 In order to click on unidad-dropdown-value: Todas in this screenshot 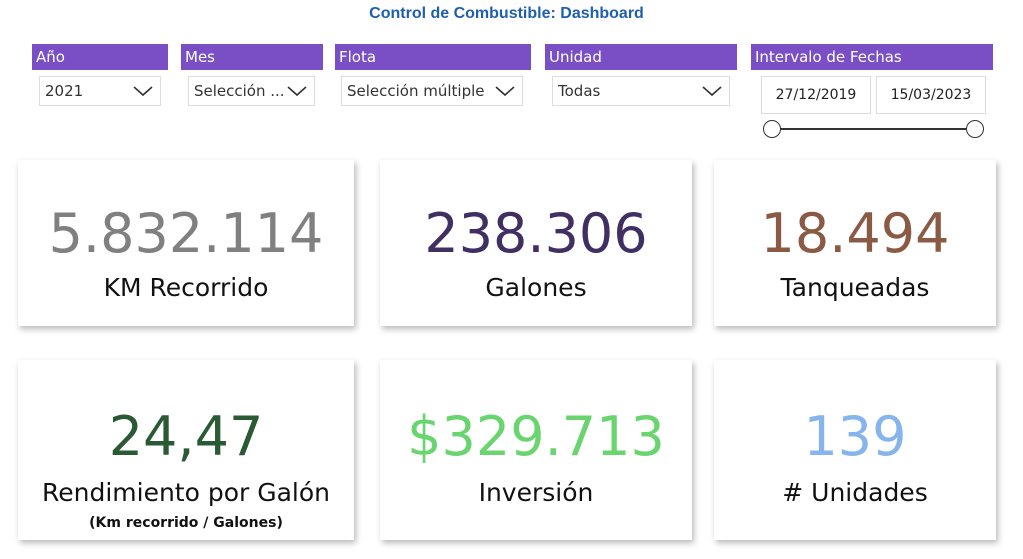, I will do `click(579, 91)`.